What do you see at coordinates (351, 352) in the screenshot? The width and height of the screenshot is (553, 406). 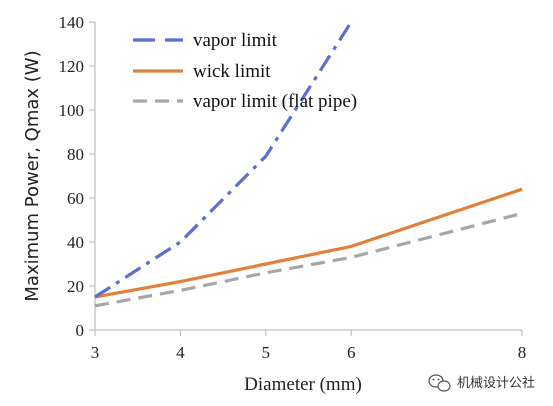 I see `x-tick-label: 6` at bounding box center [351, 352].